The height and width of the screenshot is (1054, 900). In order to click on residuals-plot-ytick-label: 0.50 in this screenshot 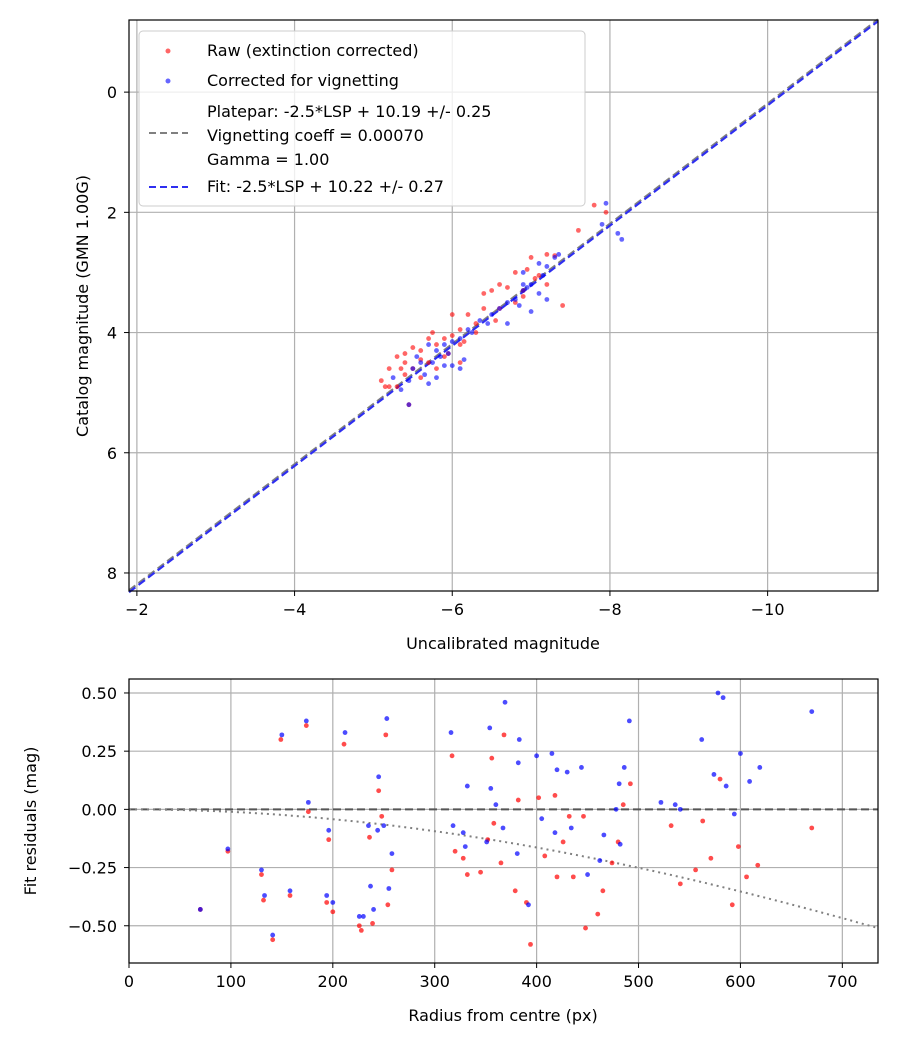, I will do `click(99, 693)`.